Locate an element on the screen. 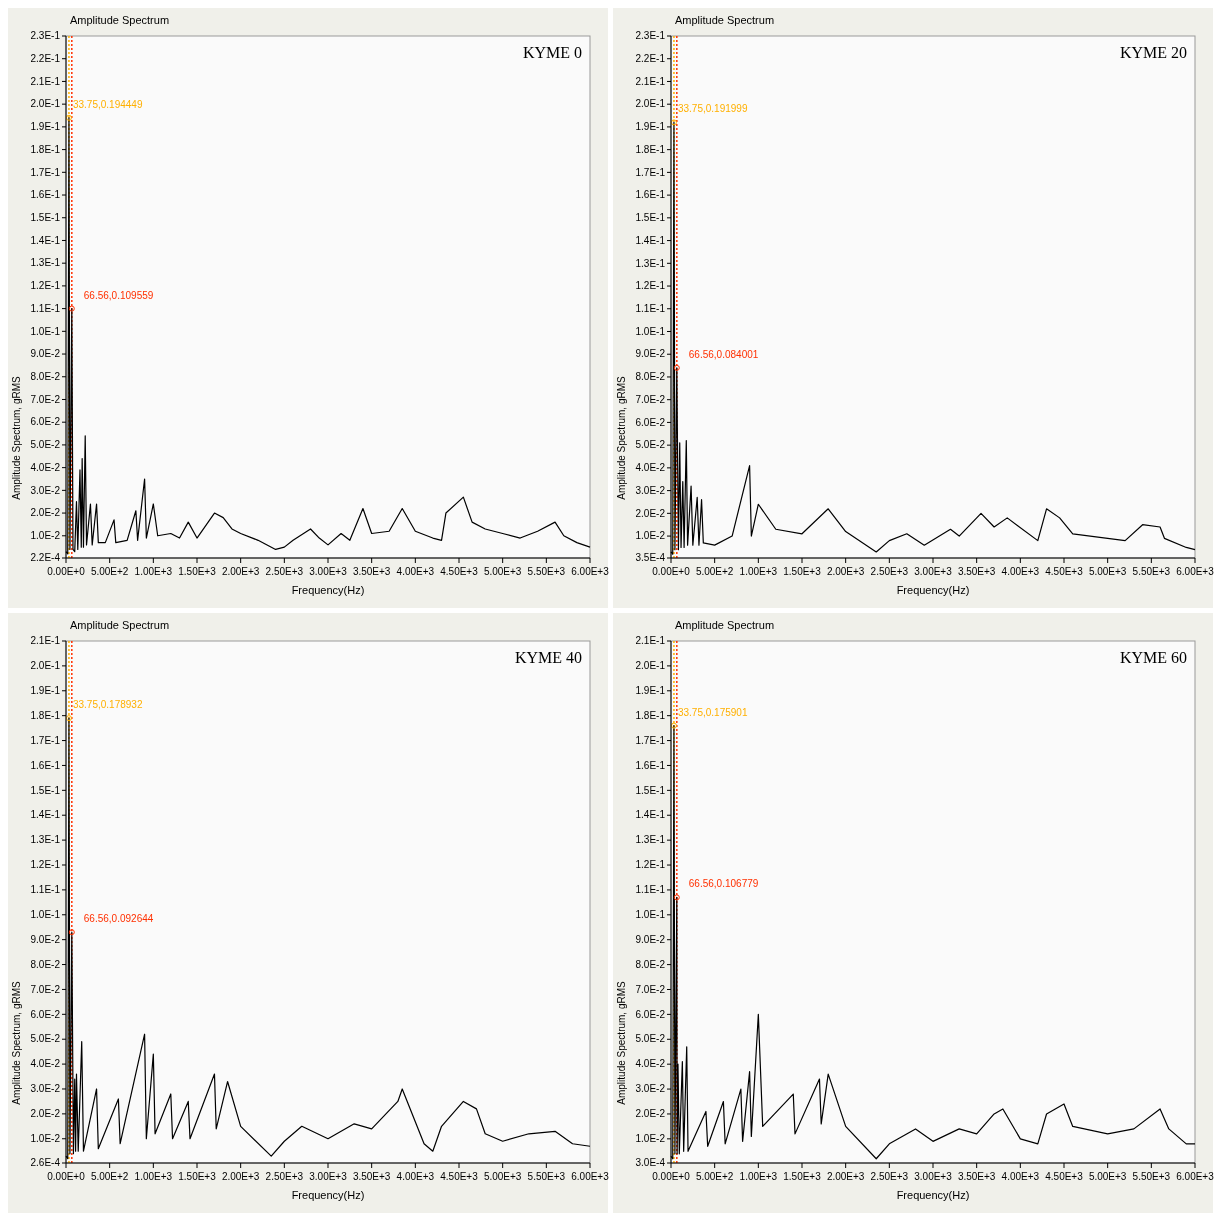  x-tick-label: 2.50E+3 is located at coordinates (889, 571).